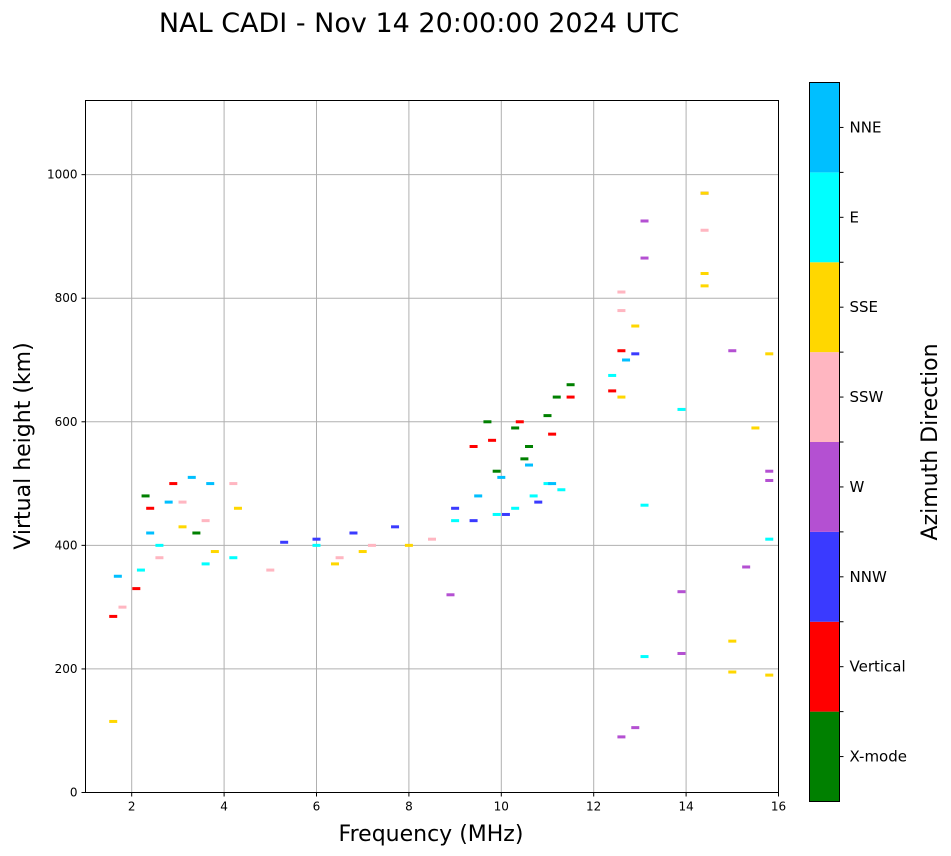 The width and height of the screenshot is (951, 856). Describe the element at coordinates (824, 487) in the screenshot. I see `colorbar-swatch-w` at that location.